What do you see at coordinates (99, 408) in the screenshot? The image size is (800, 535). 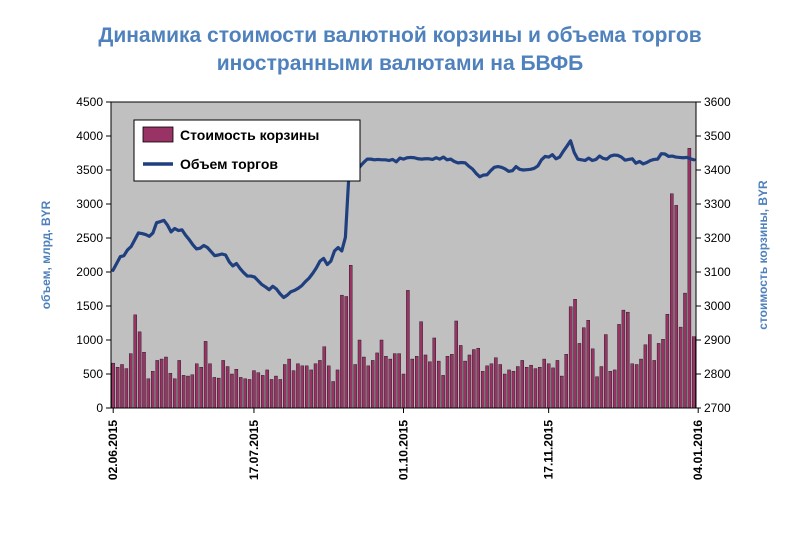 I see `left-tick-label-0: 0` at bounding box center [99, 408].